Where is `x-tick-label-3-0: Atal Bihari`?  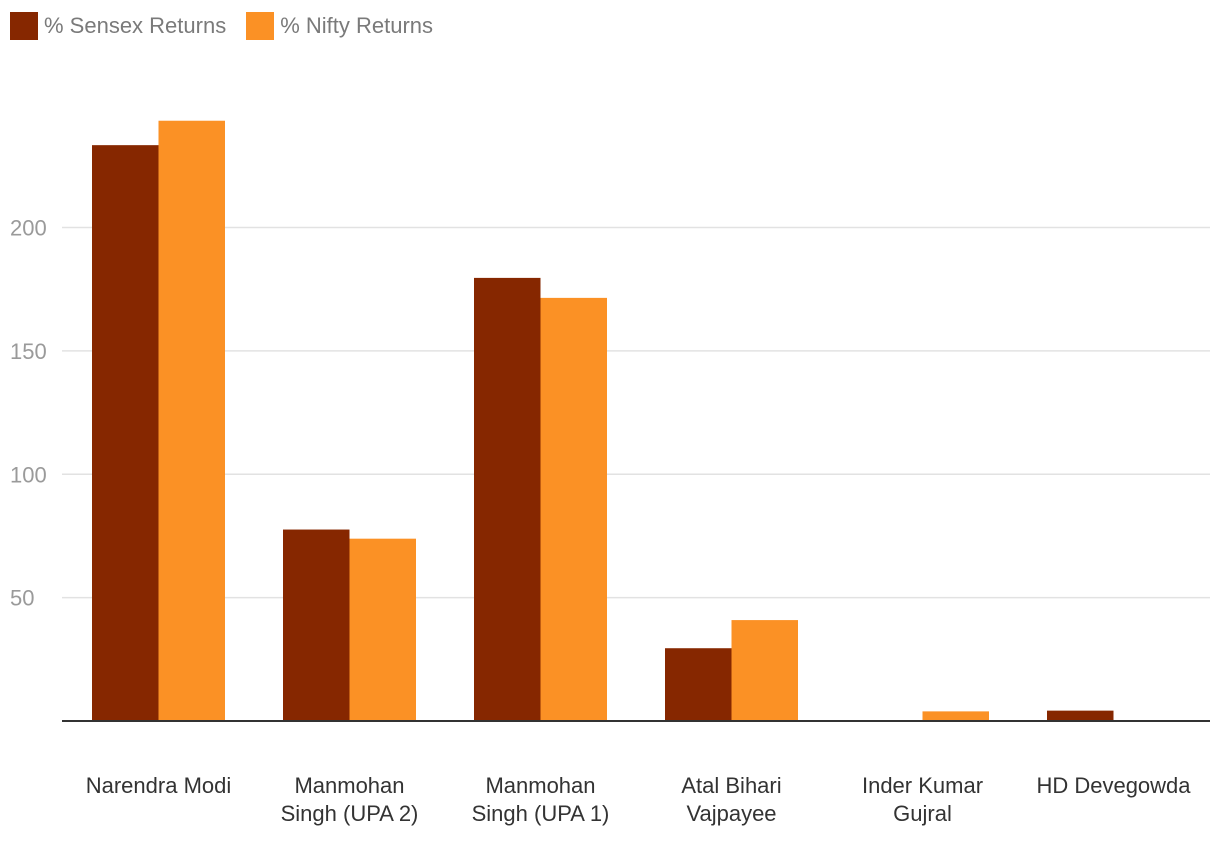 x-tick-label-3-0: Atal Bihari is located at coordinates (731, 785).